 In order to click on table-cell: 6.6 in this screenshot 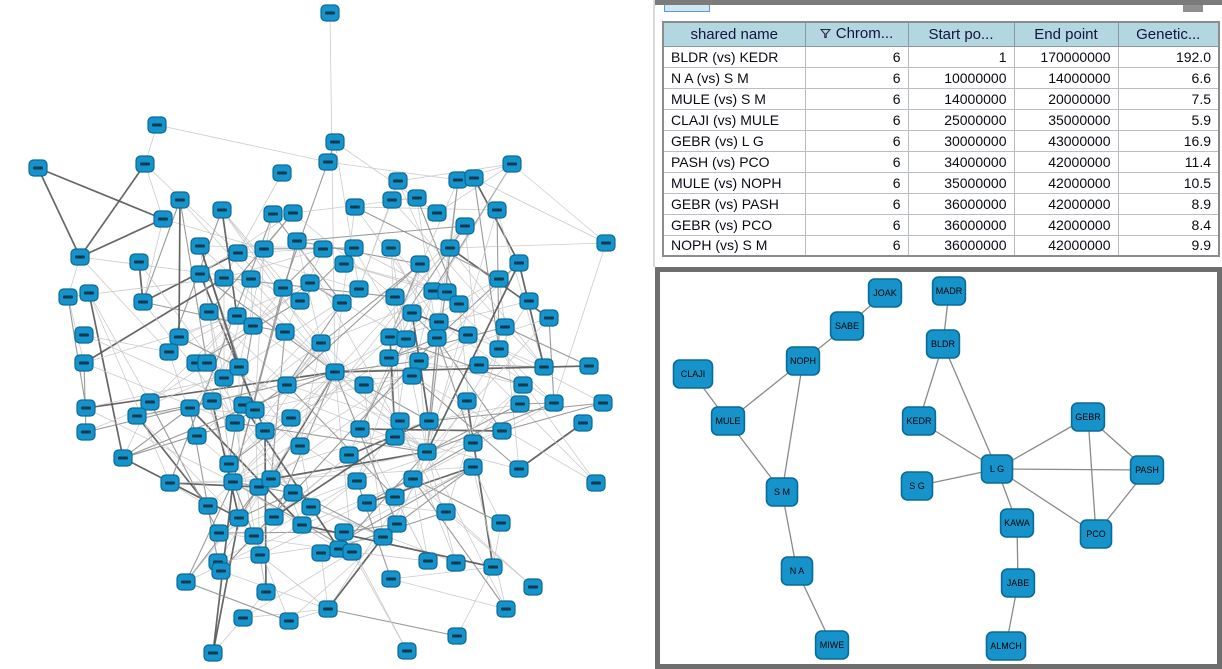, I will do `click(1168, 77)`.